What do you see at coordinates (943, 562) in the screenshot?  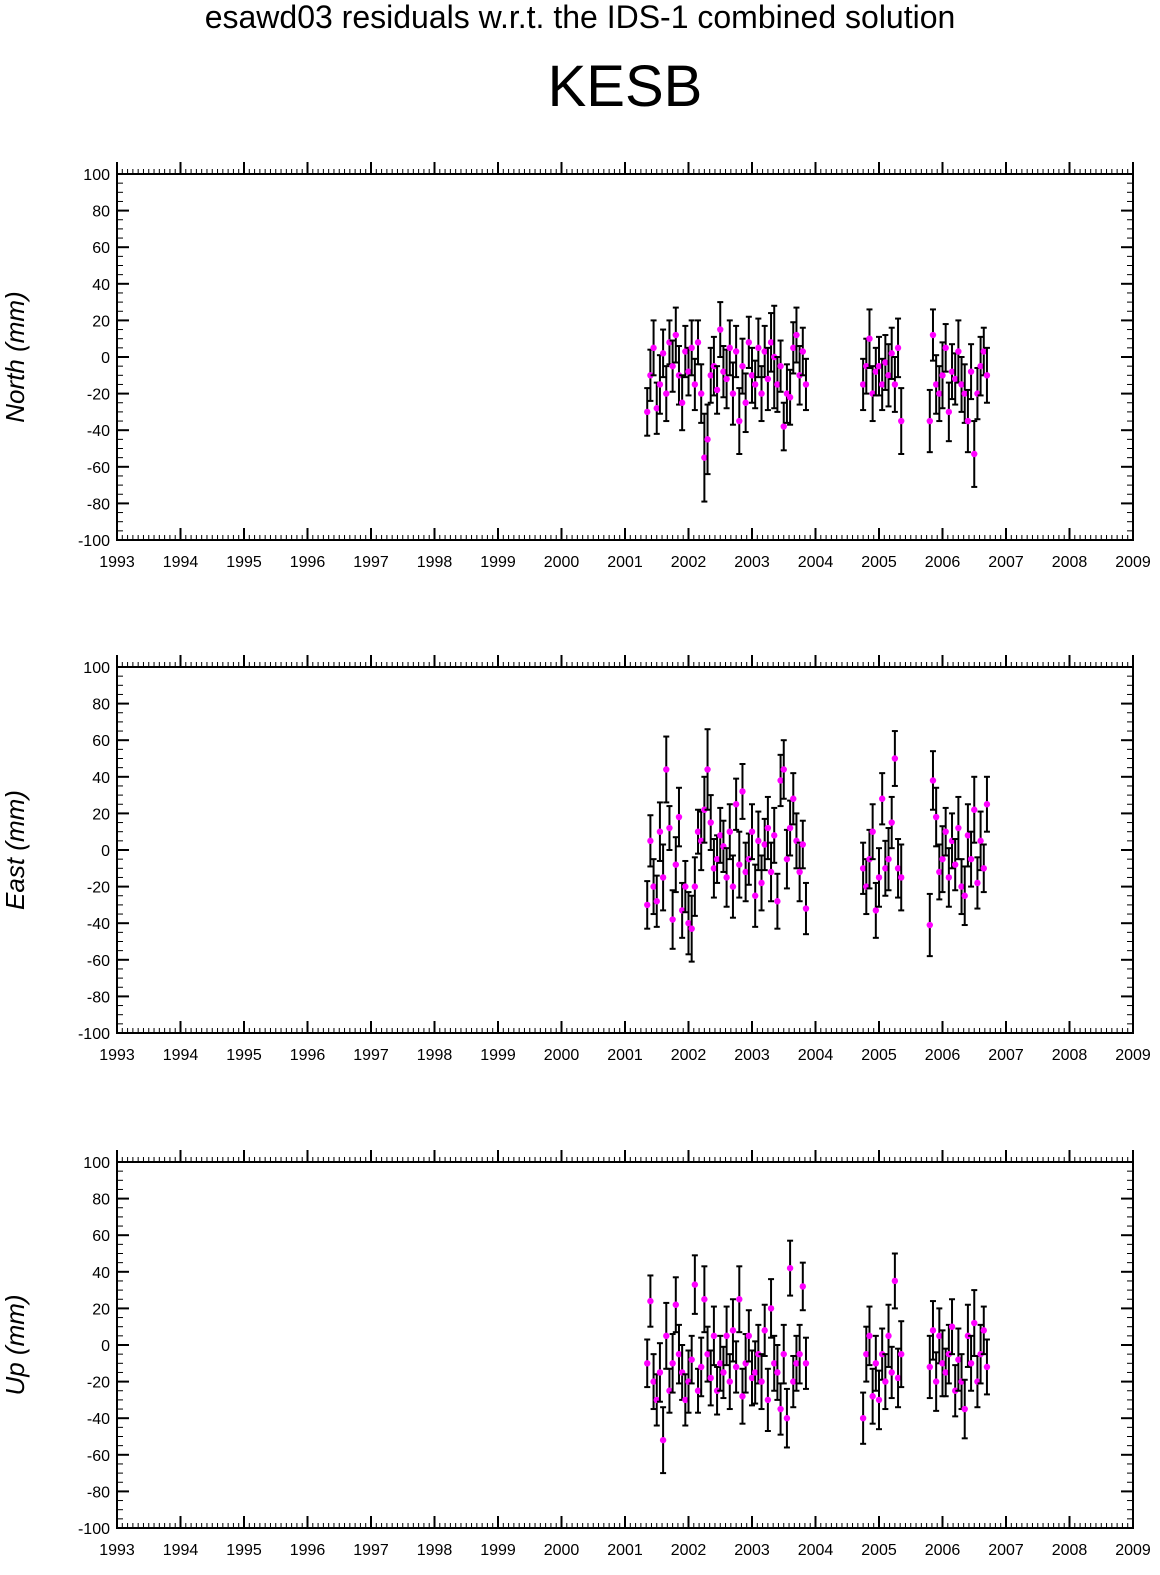 I see `x-tick-label: 2006` at bounding box center [943, 562].